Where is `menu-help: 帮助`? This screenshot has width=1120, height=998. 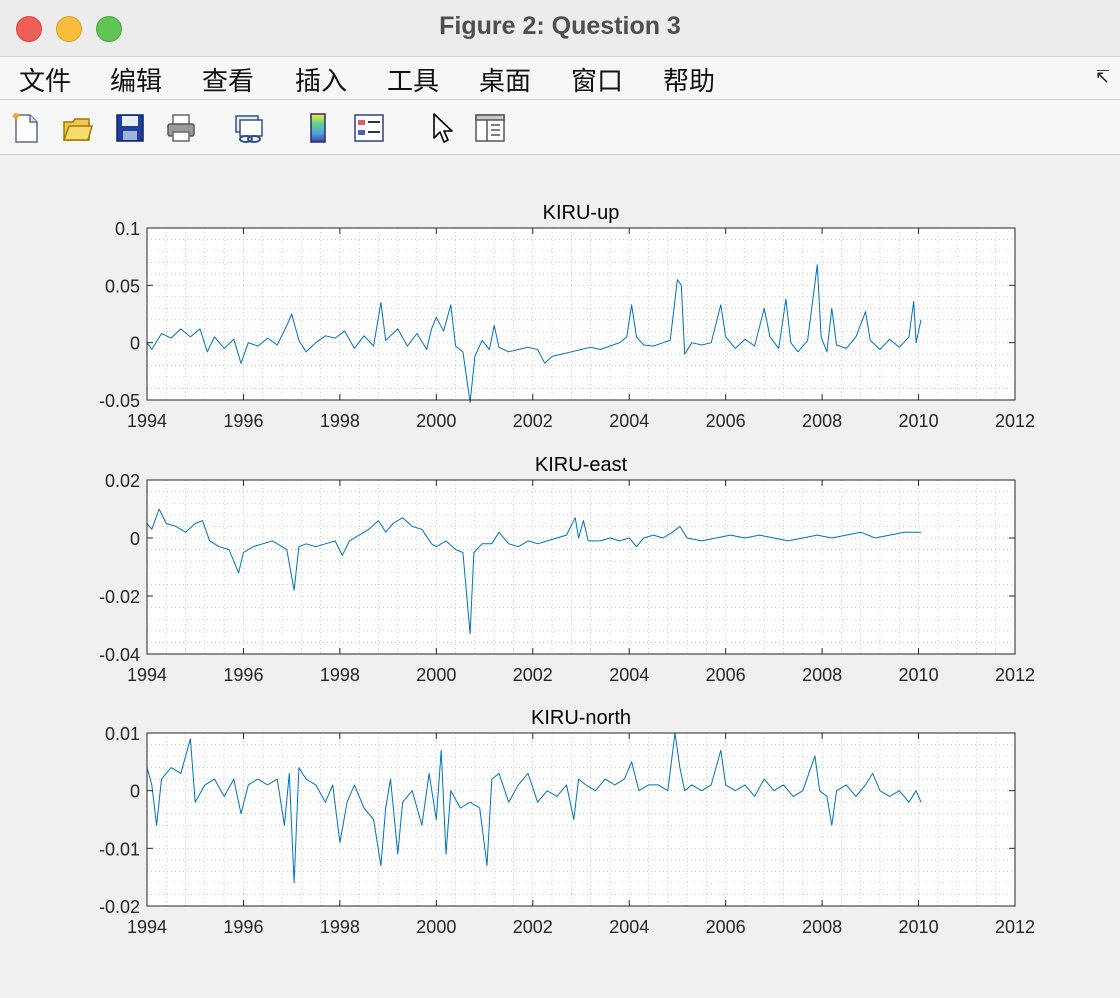
menu-help: 帮助 is located at coordinates (689, 82).